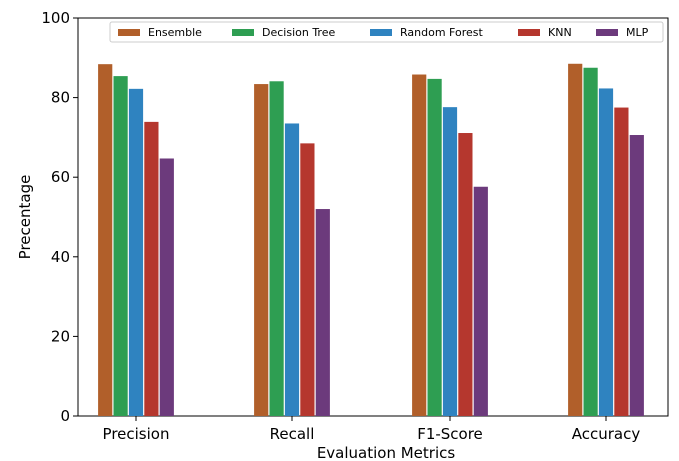 The height and width of the screenshot is (461, 679). Describe the element at coordinates (120, 246) in the screenshot. I see `bar-decision-tree-precision` at that location.